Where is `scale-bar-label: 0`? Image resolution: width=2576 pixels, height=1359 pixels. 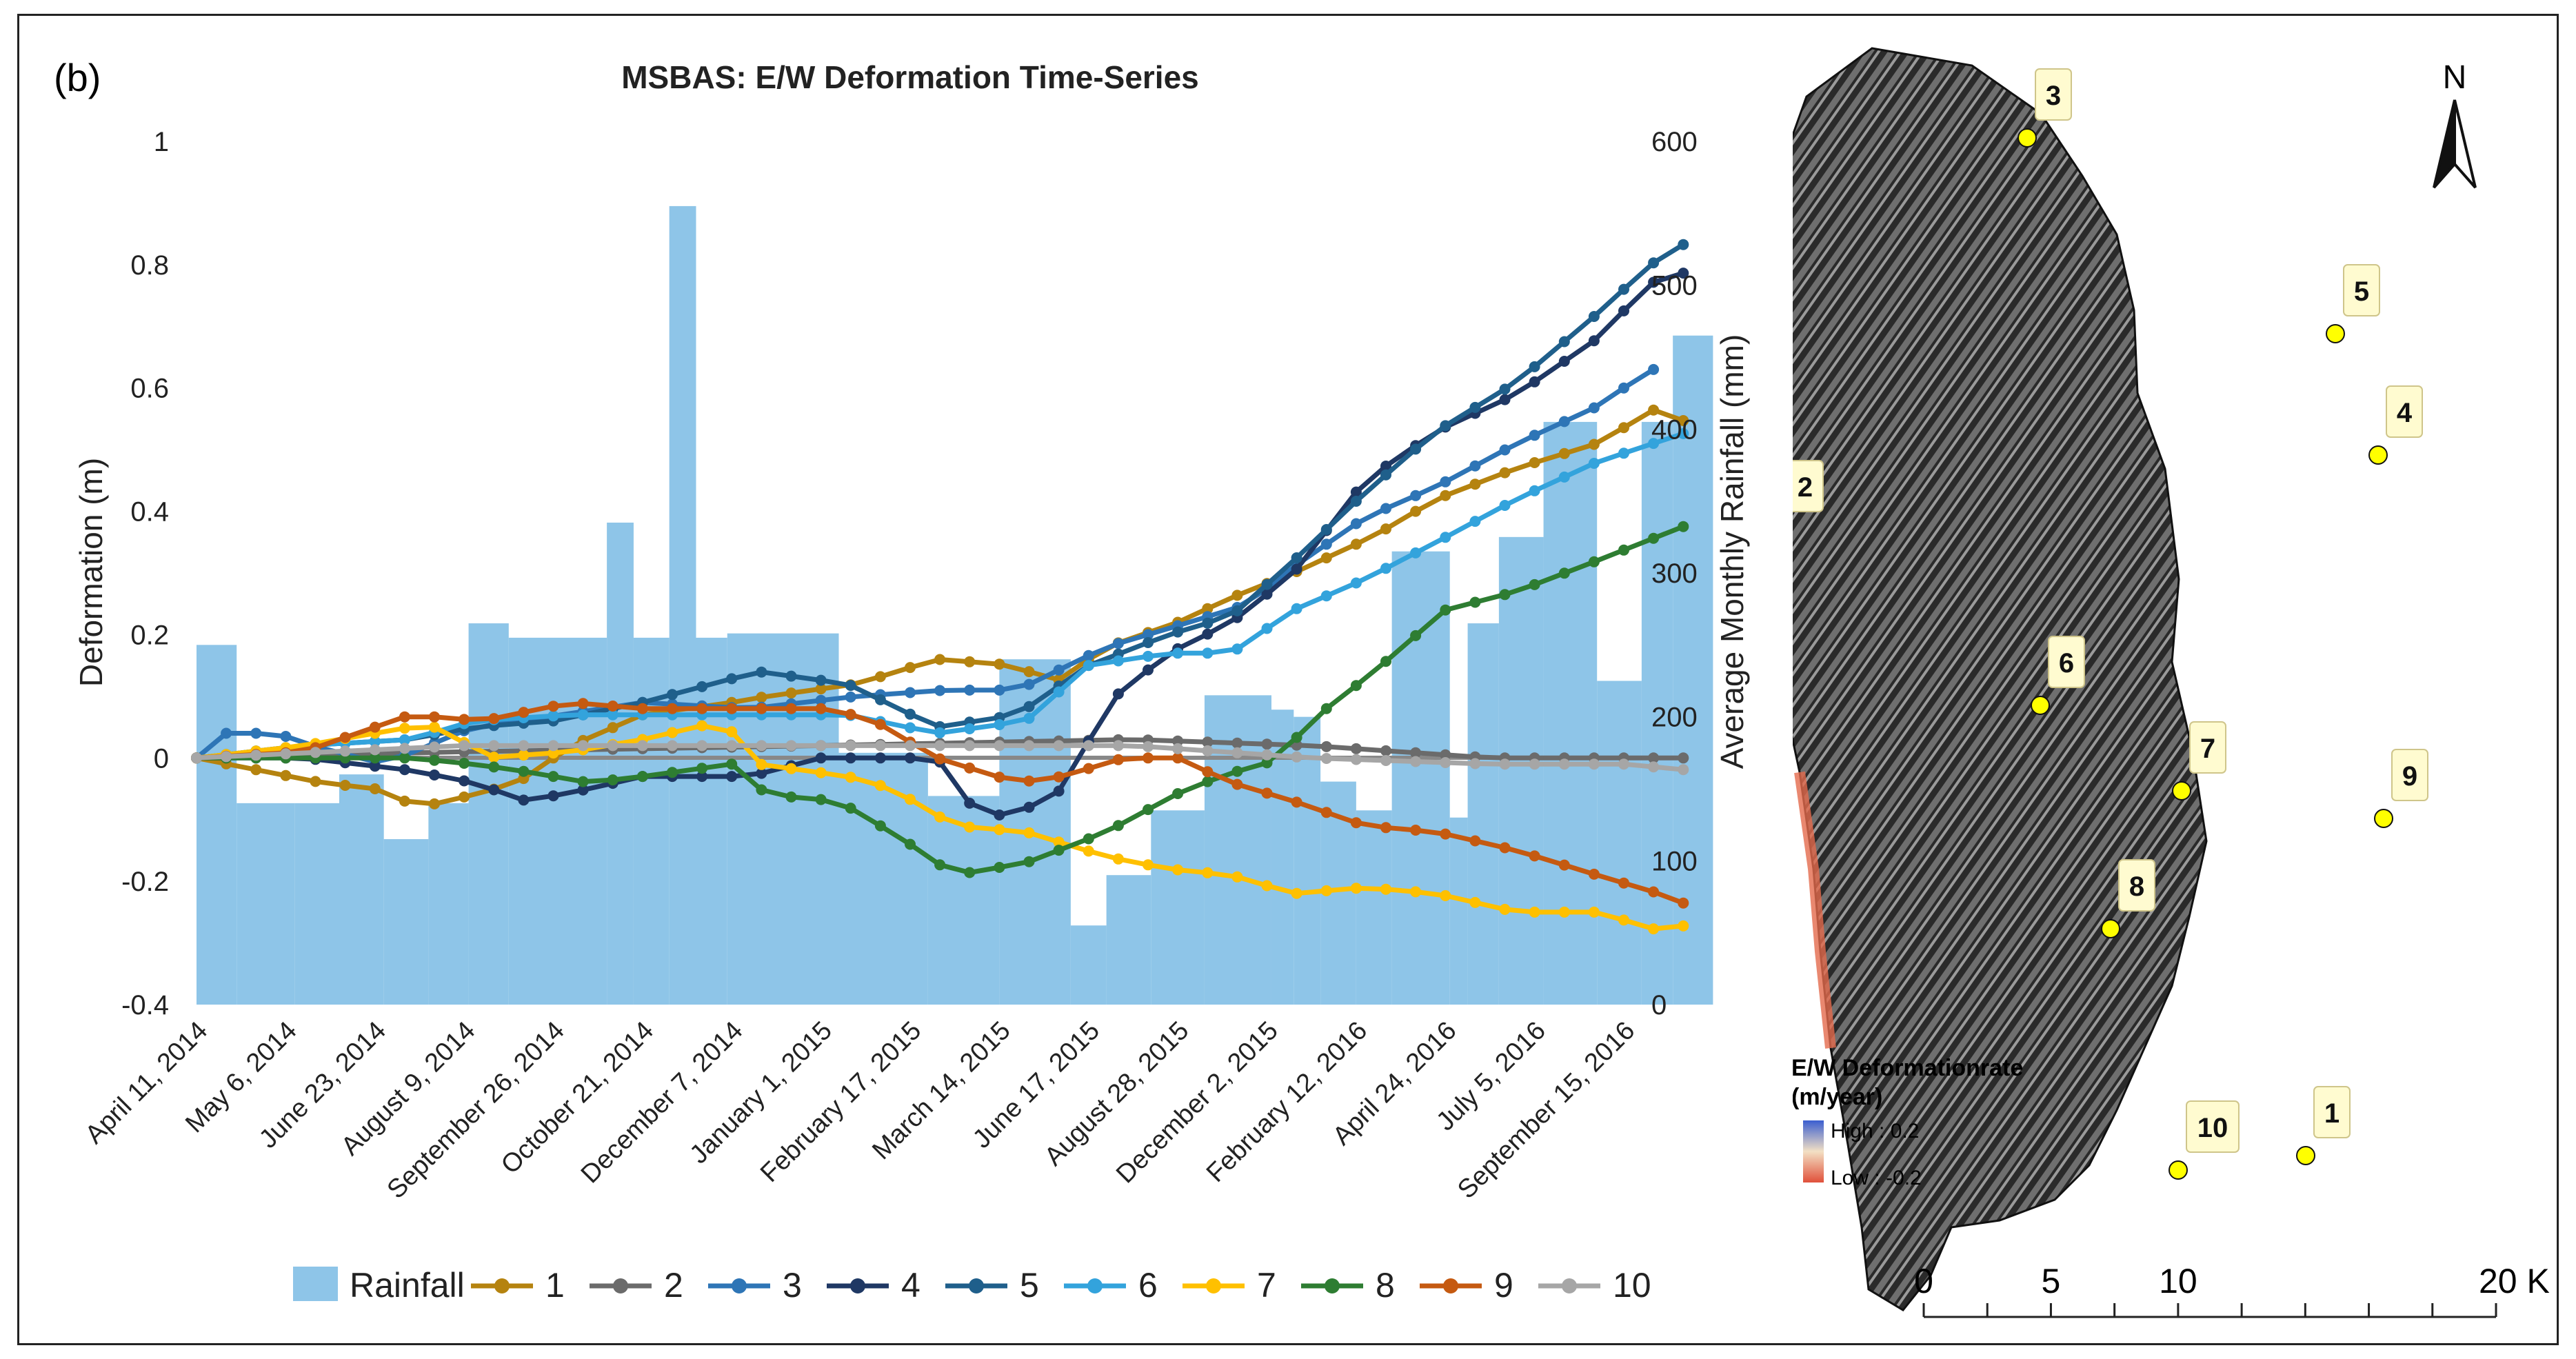 scale-bar-label: 0 is located at coordinates (1923, 1281).